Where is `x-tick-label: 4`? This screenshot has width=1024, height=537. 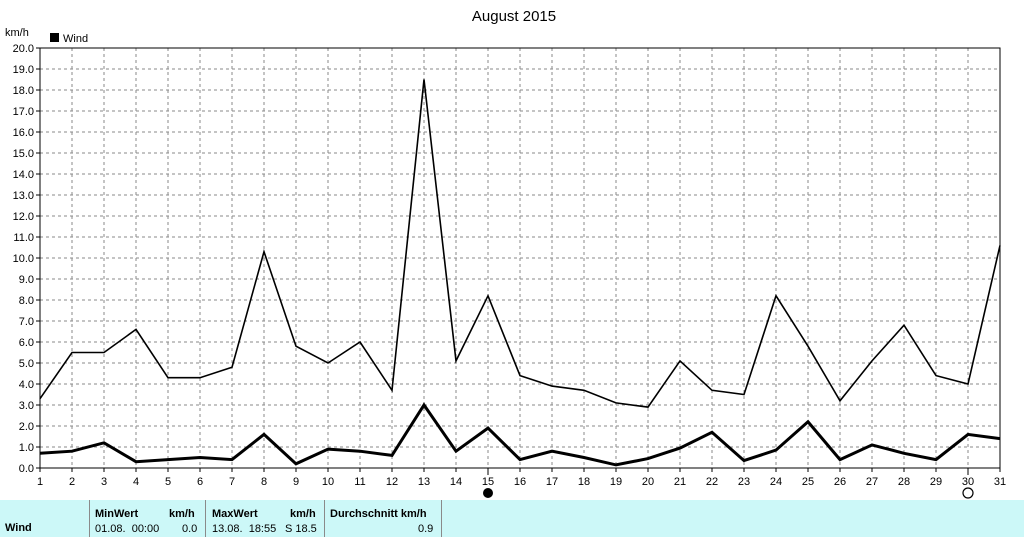 x-tick-label: 4 is located at coordinates (136, 482).